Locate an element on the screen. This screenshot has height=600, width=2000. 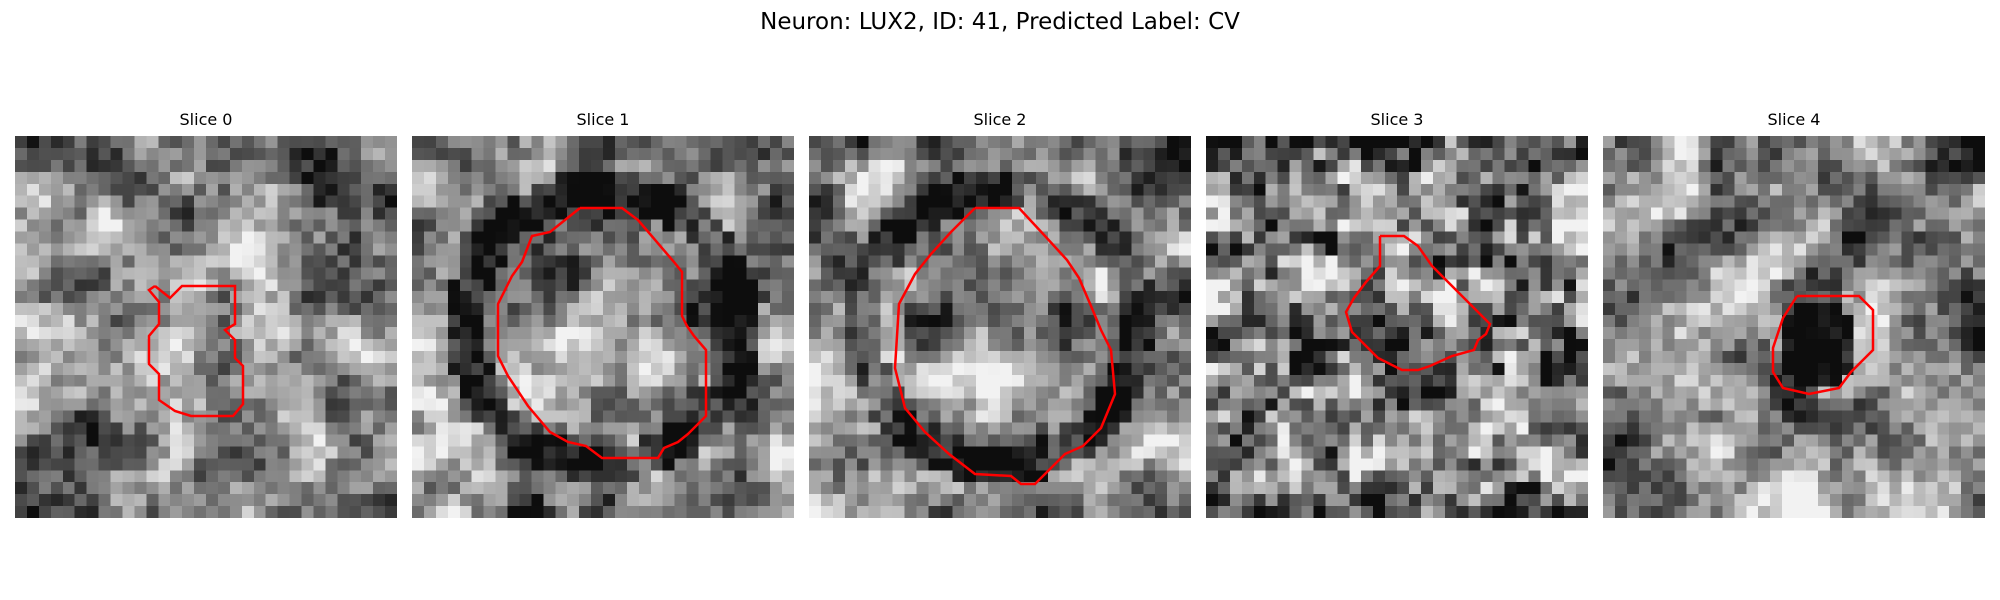
slice-title: Slice 3 is located at coordinates (1397, 119).